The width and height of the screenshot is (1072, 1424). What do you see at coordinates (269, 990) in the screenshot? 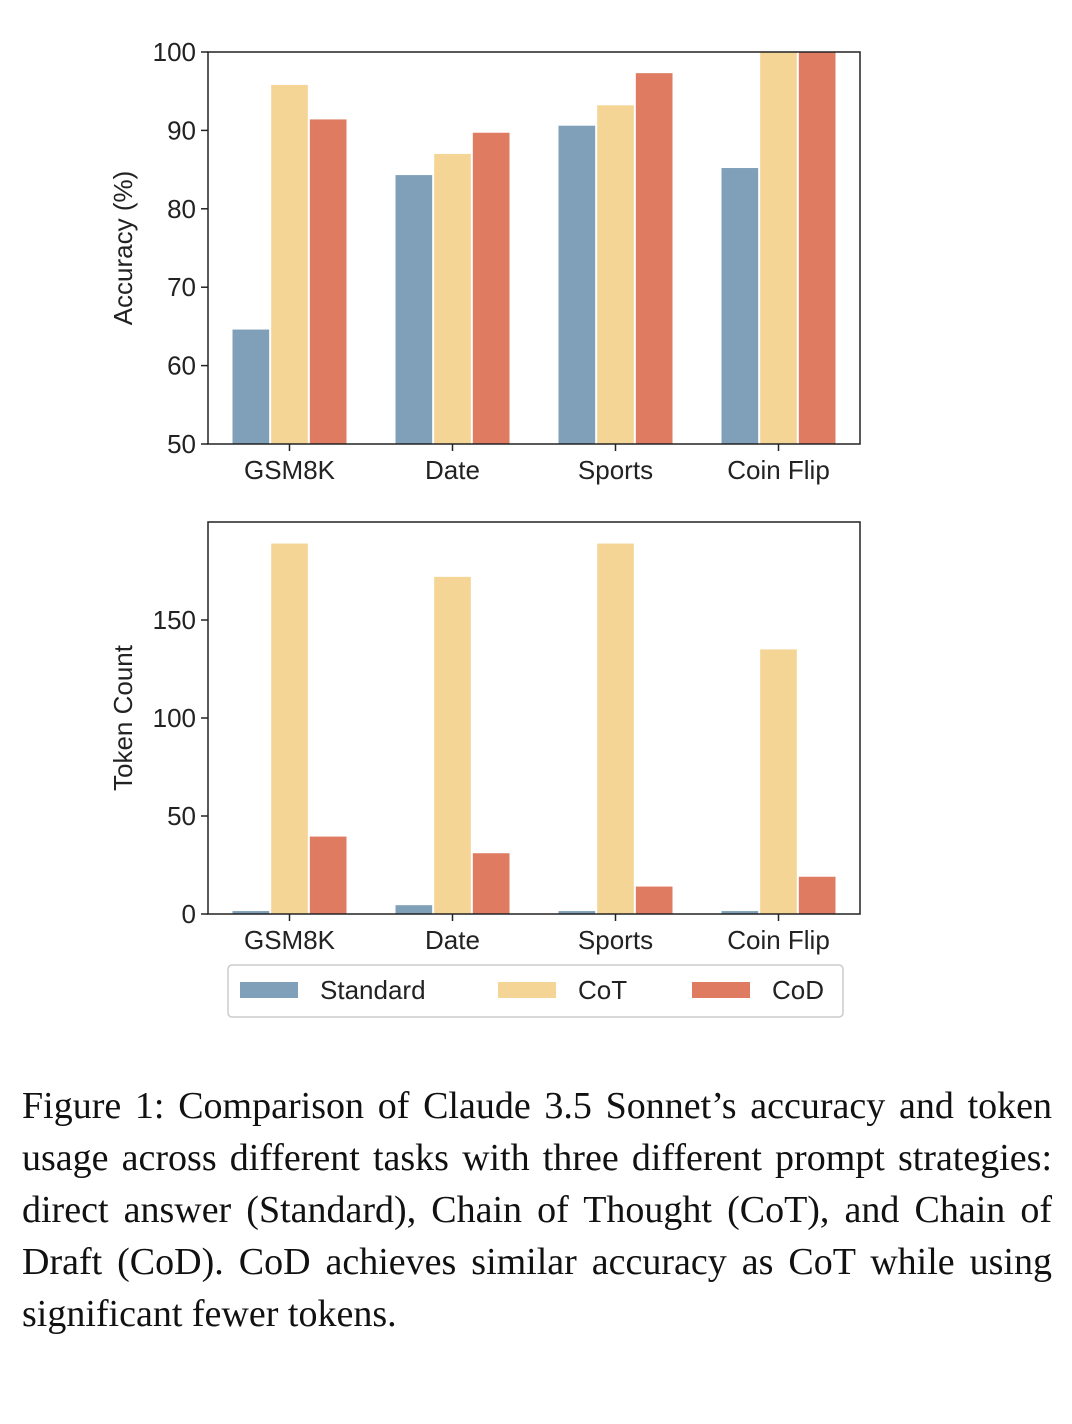
I see `legend-swatch-standard` at bounding box center [269, 990].